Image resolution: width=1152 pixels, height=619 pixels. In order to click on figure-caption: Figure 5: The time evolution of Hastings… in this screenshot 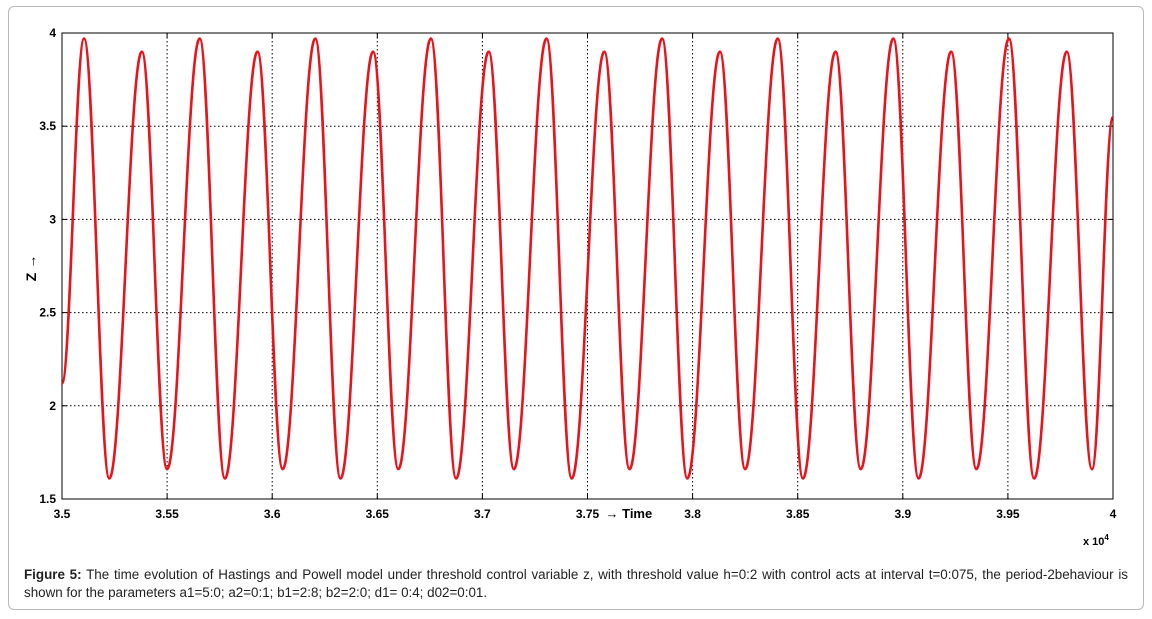, I will do `click(576, 584)`.